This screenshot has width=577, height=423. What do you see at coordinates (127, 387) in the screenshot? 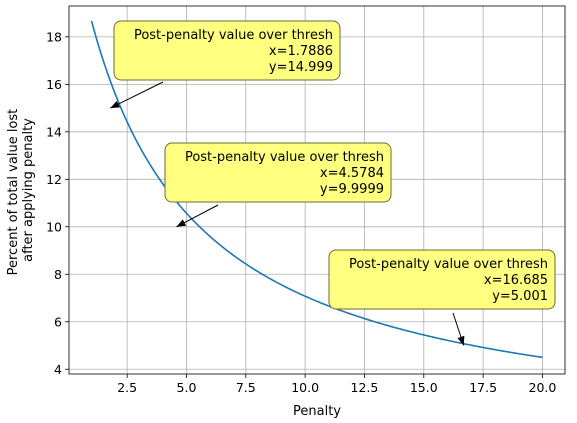
I see `x-tick-label: 2.5` at bounding box center [127, 387].